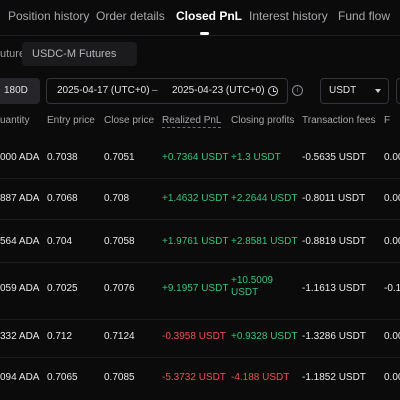 This screenshot has height=400, width=400. What do you see at coordinates (392, 288) in the screenshot?
I see `cell-extra: -0.1` at bounding box center [392, 288].